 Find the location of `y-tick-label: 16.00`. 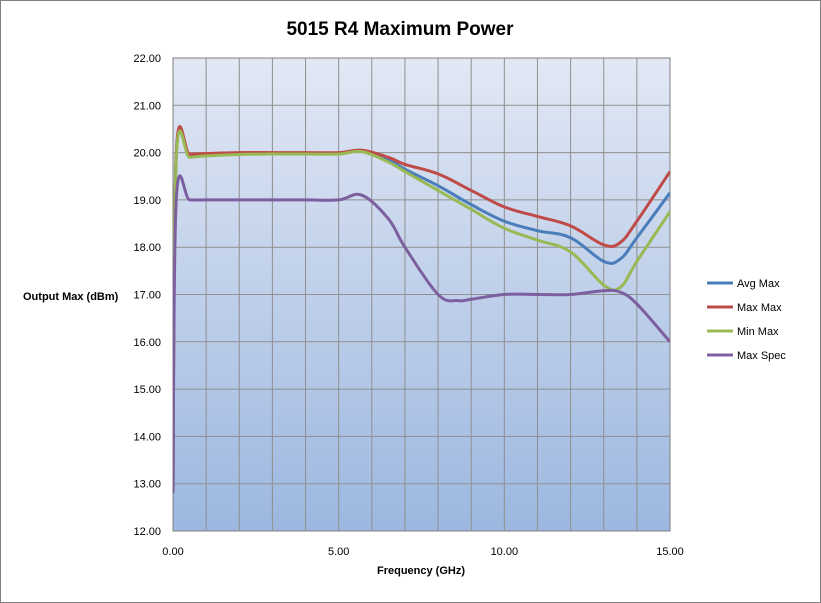

y-tick-label: 16.00 is located at coordinates (147, 343).